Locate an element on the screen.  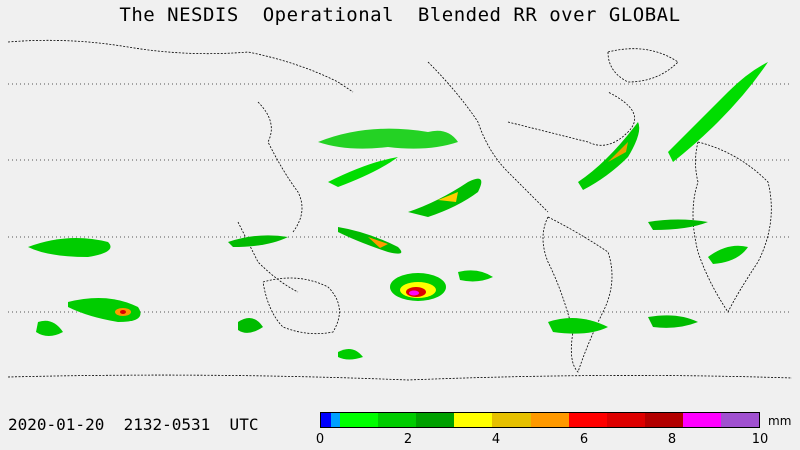
scale-tick-label: 8 is located at coordinates (672, 439).